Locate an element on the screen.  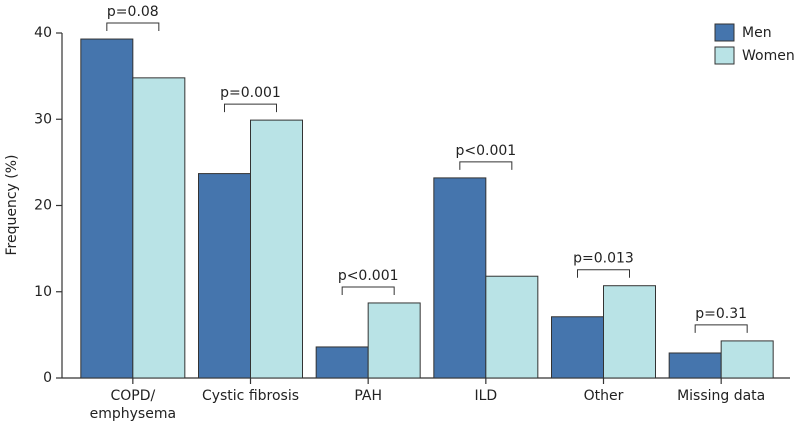
y-tick-label: 30 is located at coordinates (43, 119).